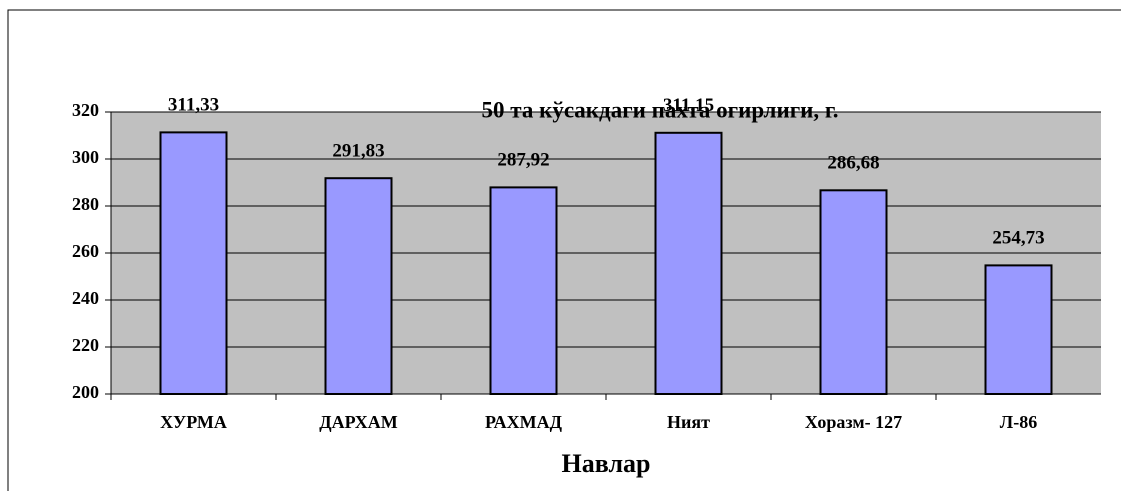 The image size is (1121, 496). Describe the element at coordinates (193, 422) in the screenshot. I see `x-tick-label: ХУРМА` at that location.